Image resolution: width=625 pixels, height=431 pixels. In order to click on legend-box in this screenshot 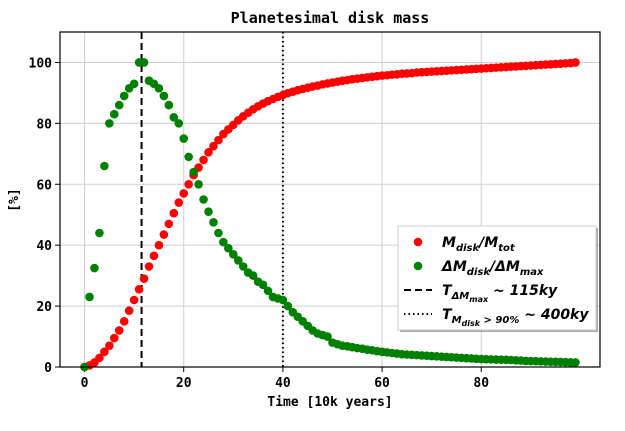, I will do `click(497, 278)`.